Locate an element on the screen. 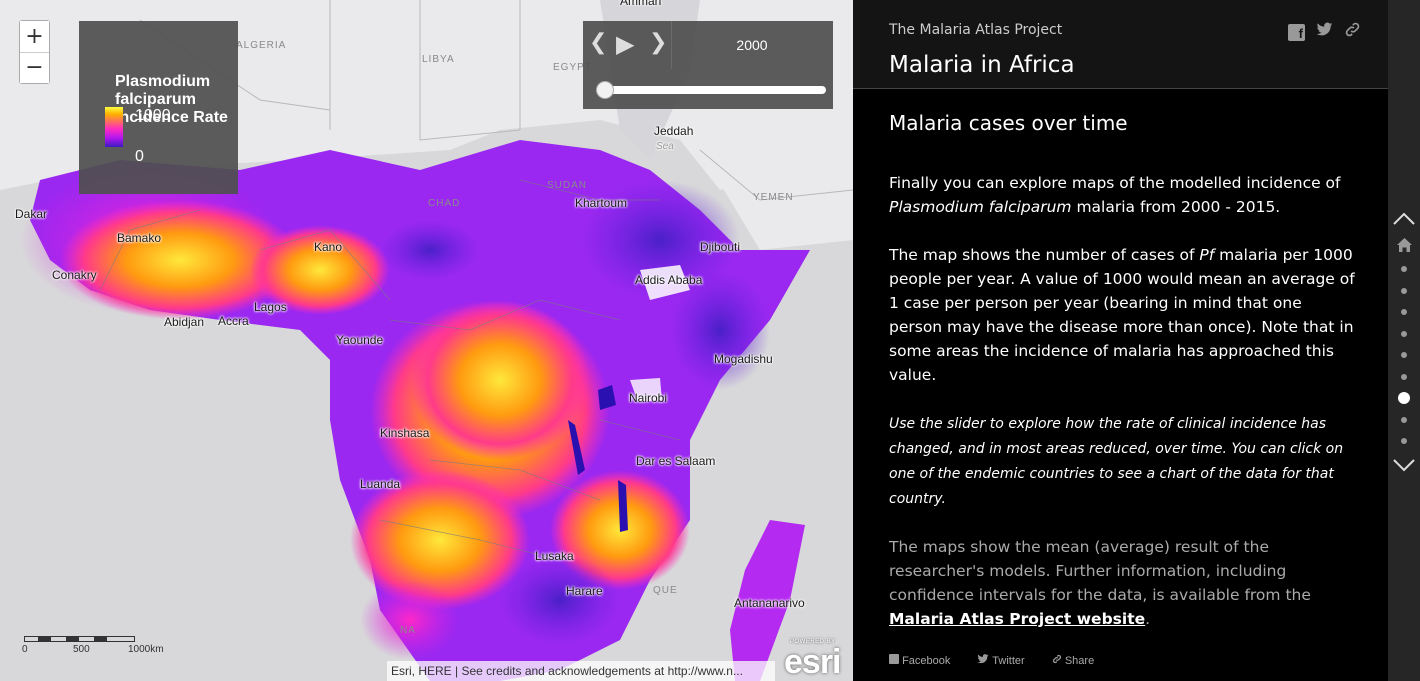 The image size is (1420, 681). social-share-bar: Facebook Twitter Share is located at coordinates (1003, 660).